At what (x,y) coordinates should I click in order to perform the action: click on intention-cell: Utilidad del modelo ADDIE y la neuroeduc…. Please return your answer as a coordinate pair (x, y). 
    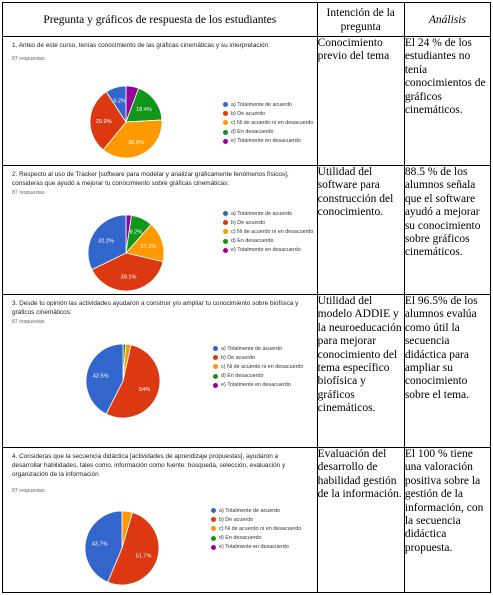
    Looking at the image, I should click on (360, 371).